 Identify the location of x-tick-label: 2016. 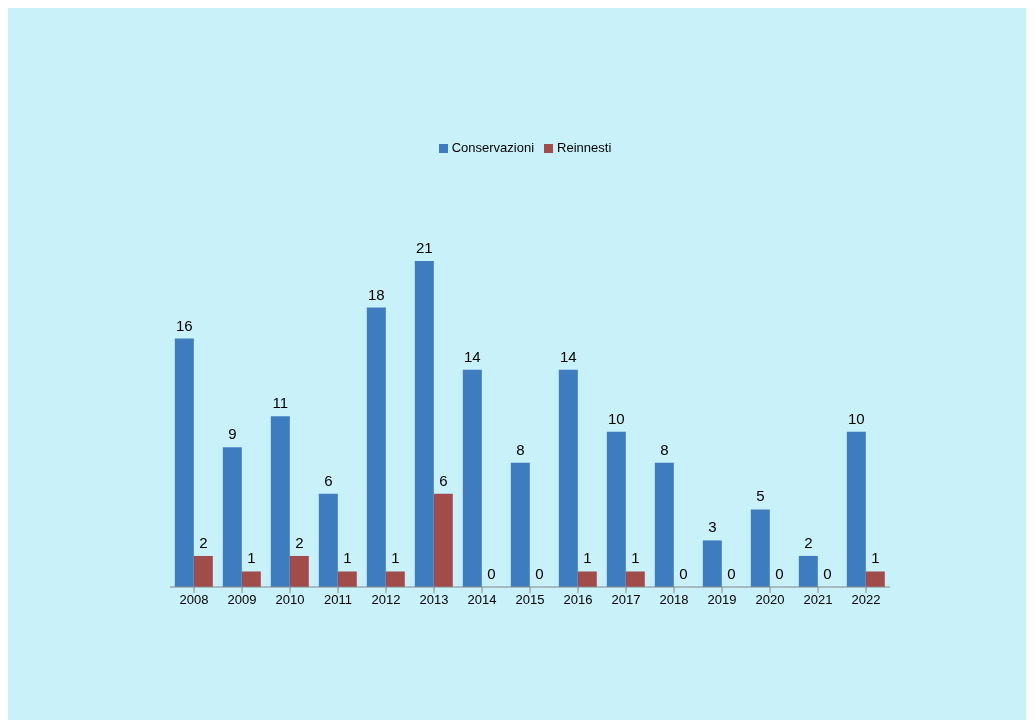
(578, 600).